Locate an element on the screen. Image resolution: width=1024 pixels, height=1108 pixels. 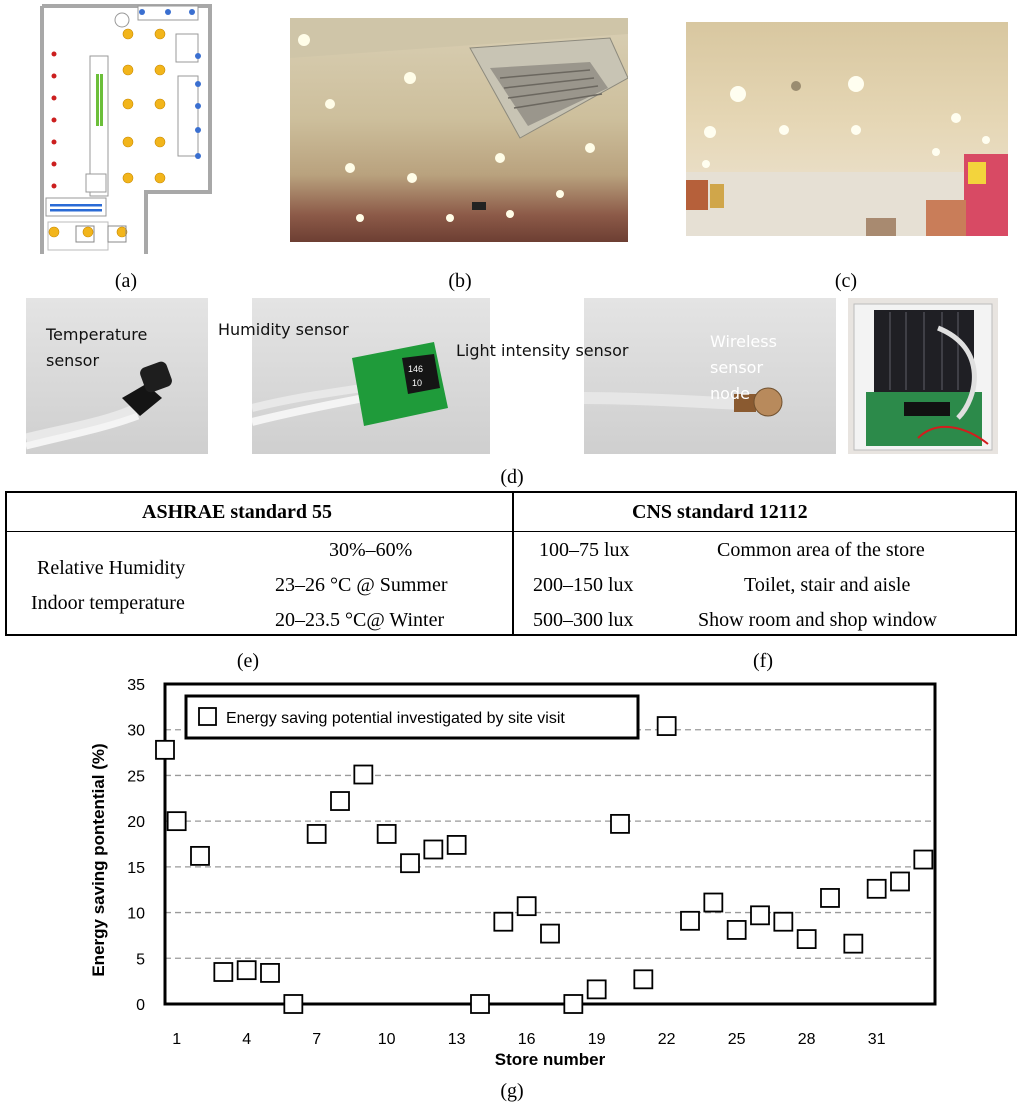
x-tick-label: 28 is located at coordinates (807, 1039).